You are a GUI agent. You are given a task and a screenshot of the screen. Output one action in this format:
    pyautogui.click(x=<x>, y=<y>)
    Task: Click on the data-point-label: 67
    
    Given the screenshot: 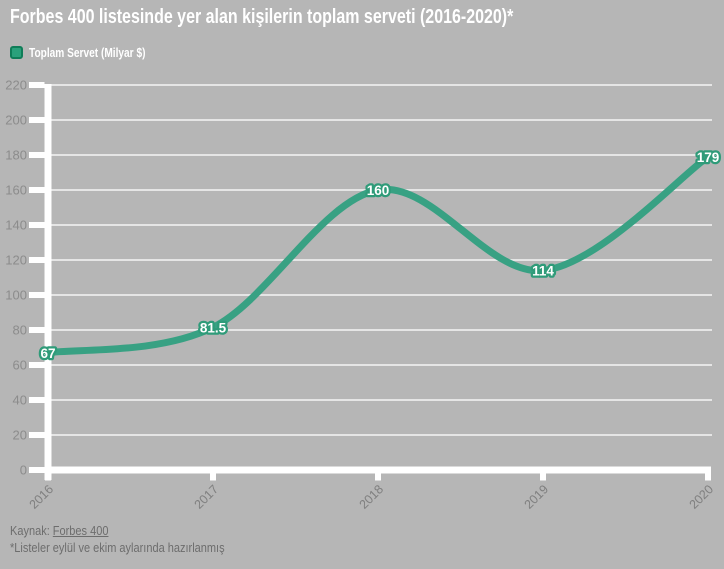 What is the action you would take?
    pyautogui.click(x=47, y=353)
    